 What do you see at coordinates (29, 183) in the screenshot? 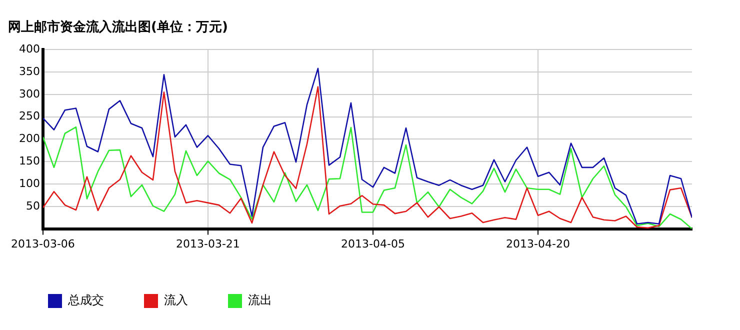
I see `y-tick-label: 100` at bounding box center [29, 183].